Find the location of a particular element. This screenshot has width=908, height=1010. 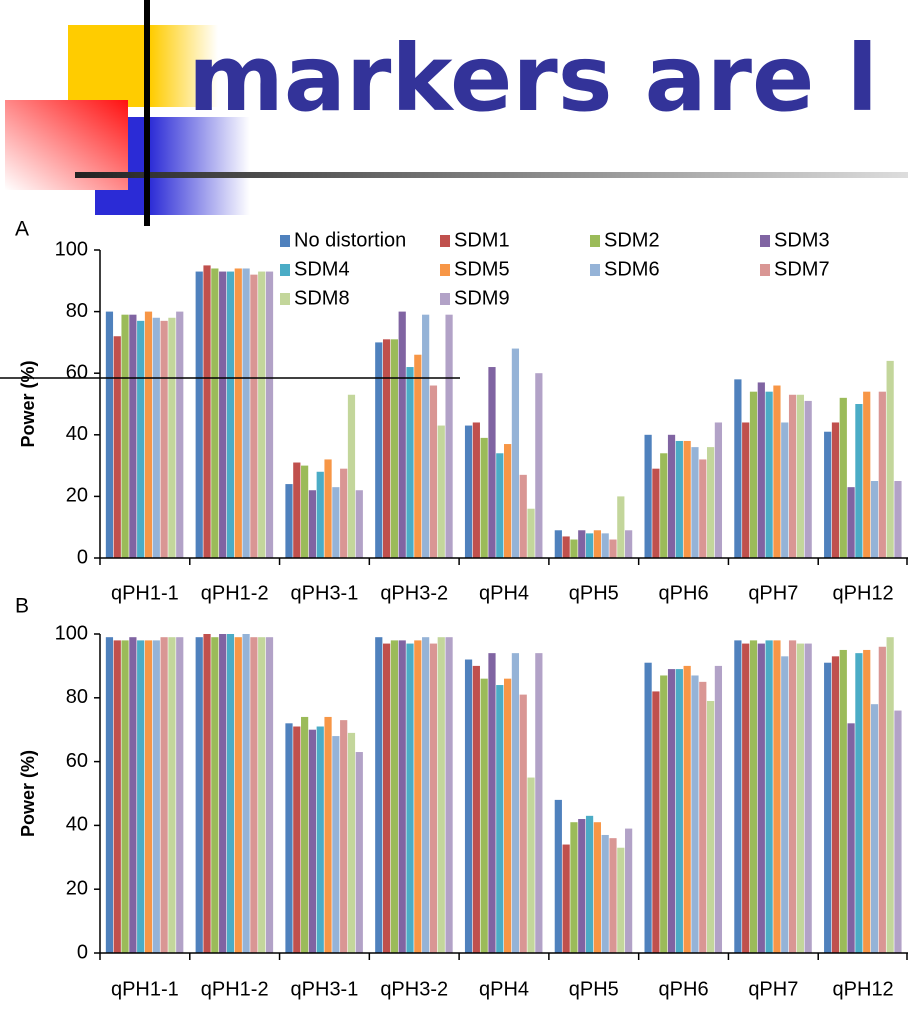

legend-label: SDM7 is located at coordinates (802, 269).